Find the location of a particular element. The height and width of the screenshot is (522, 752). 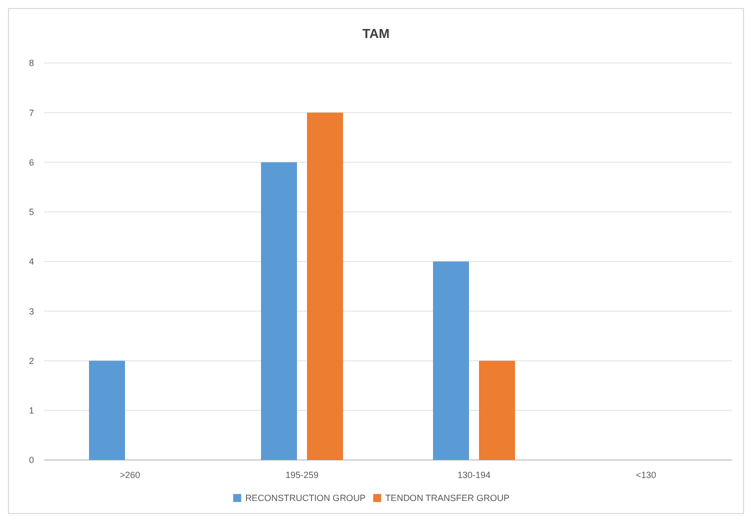

y-tick-label: 2 is located at coordinates (31, 361).